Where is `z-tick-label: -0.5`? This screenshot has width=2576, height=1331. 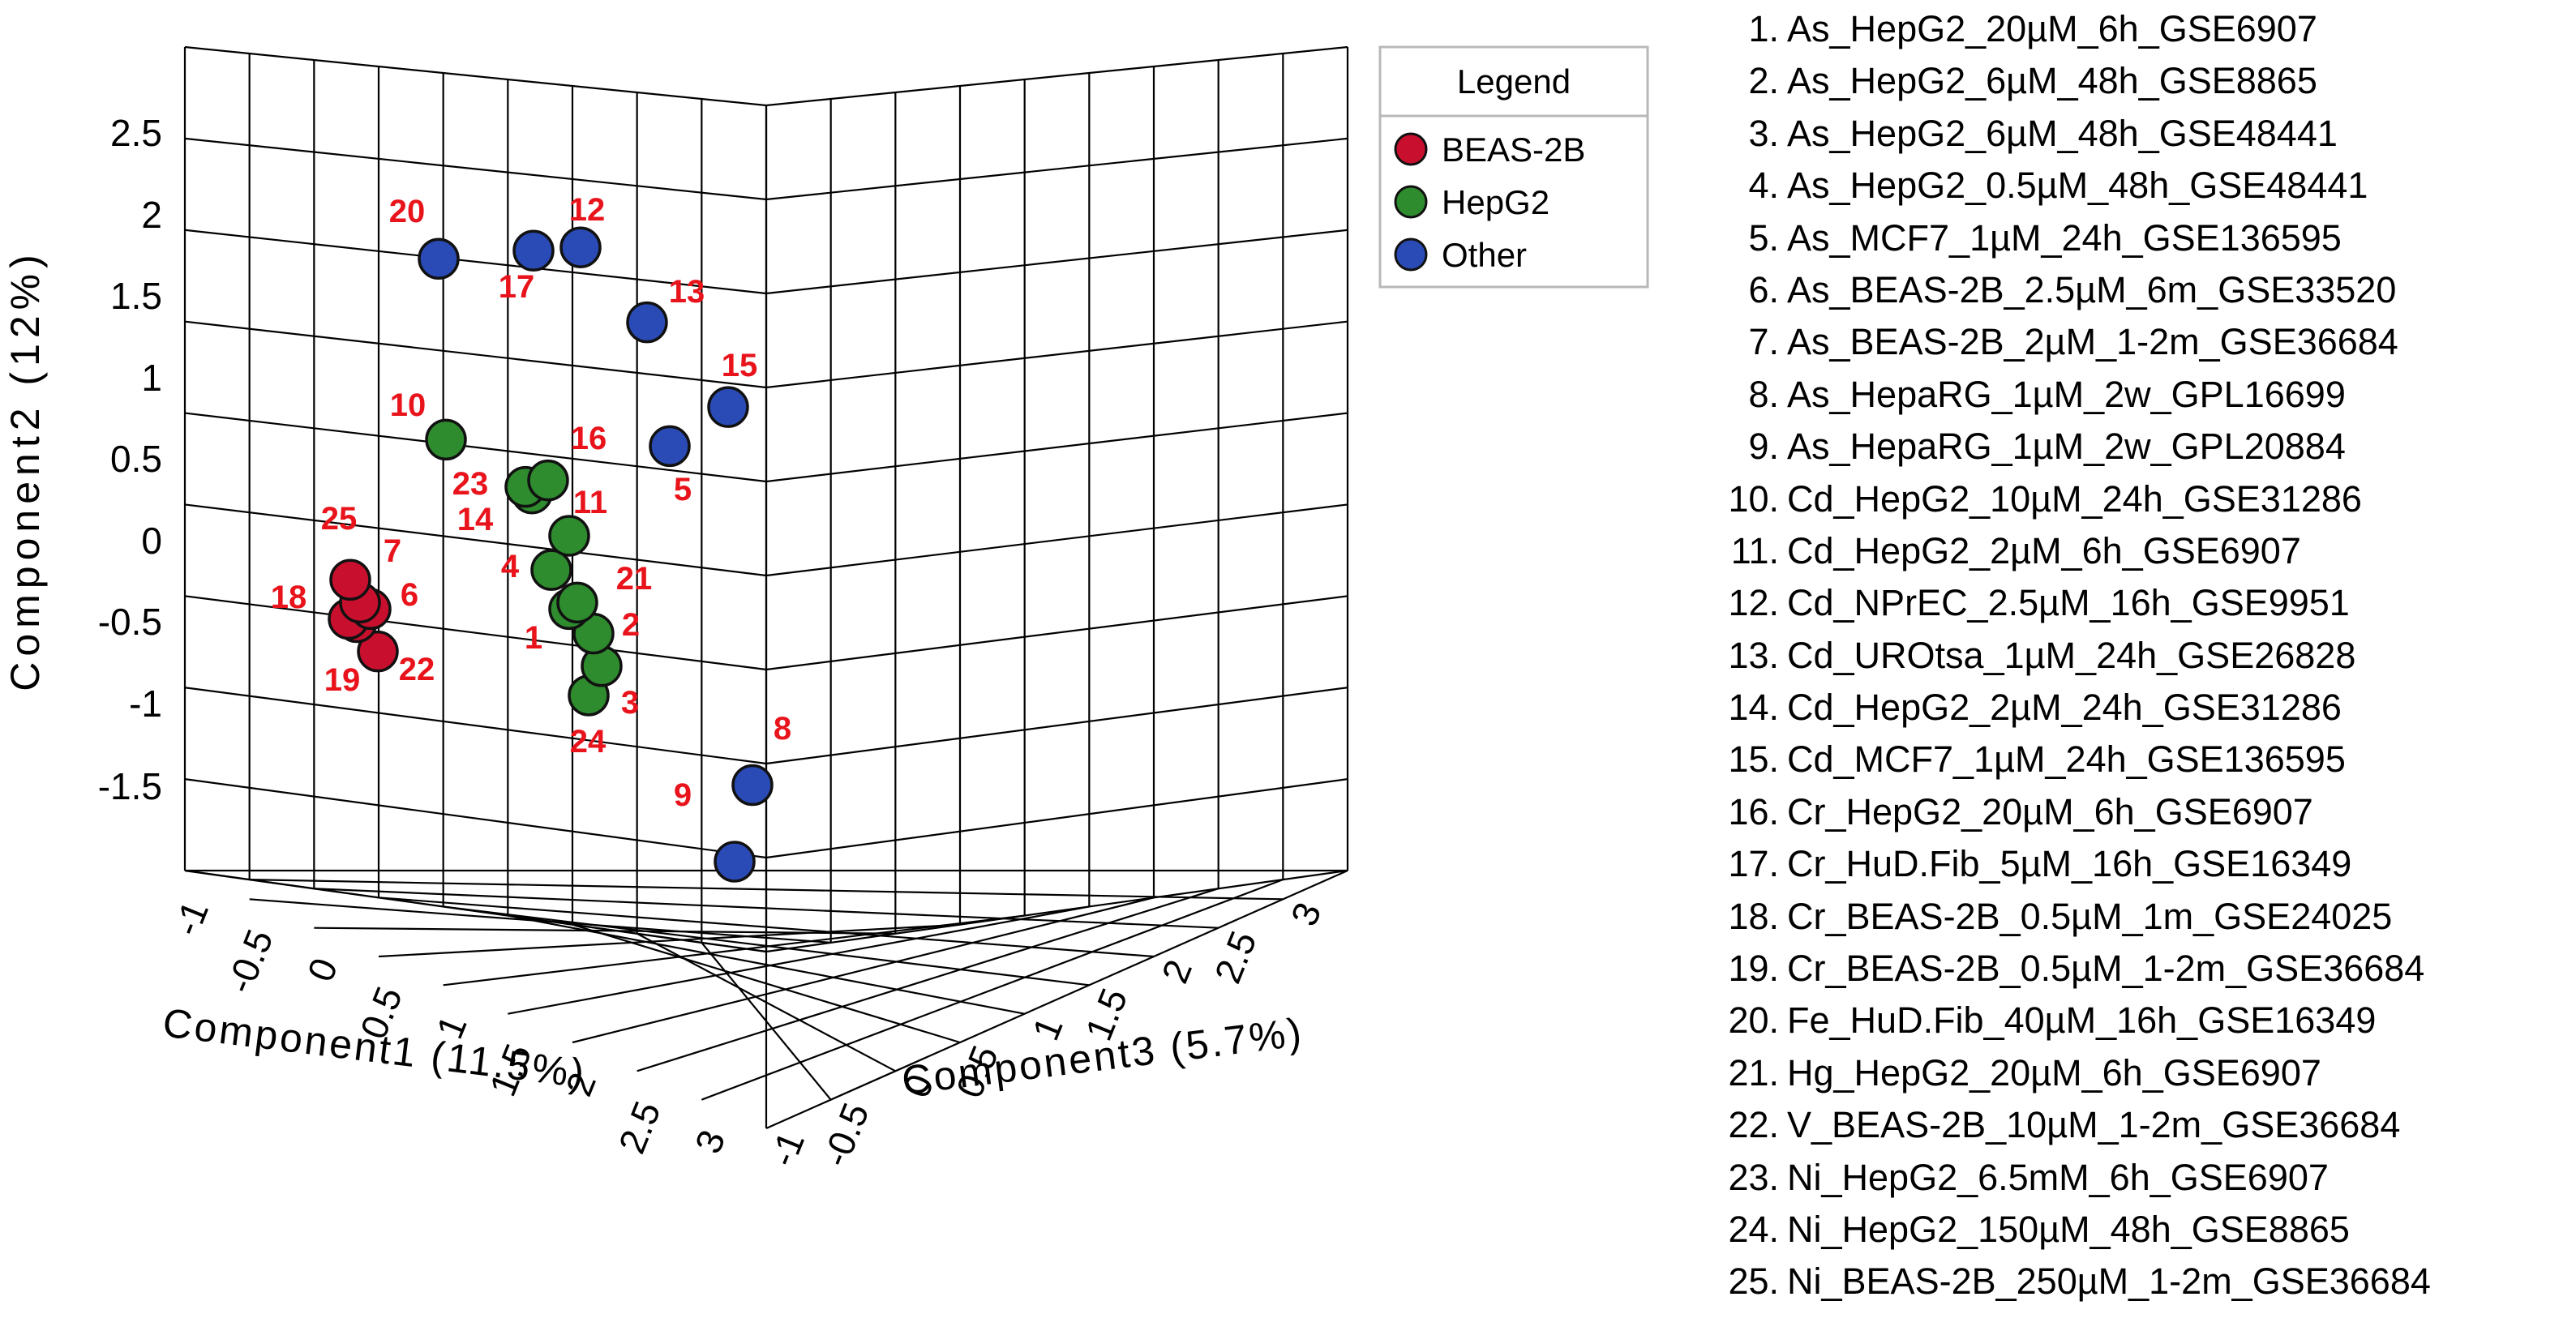 z-tick-label: -0.5 is located at coordinates (845, 1134).